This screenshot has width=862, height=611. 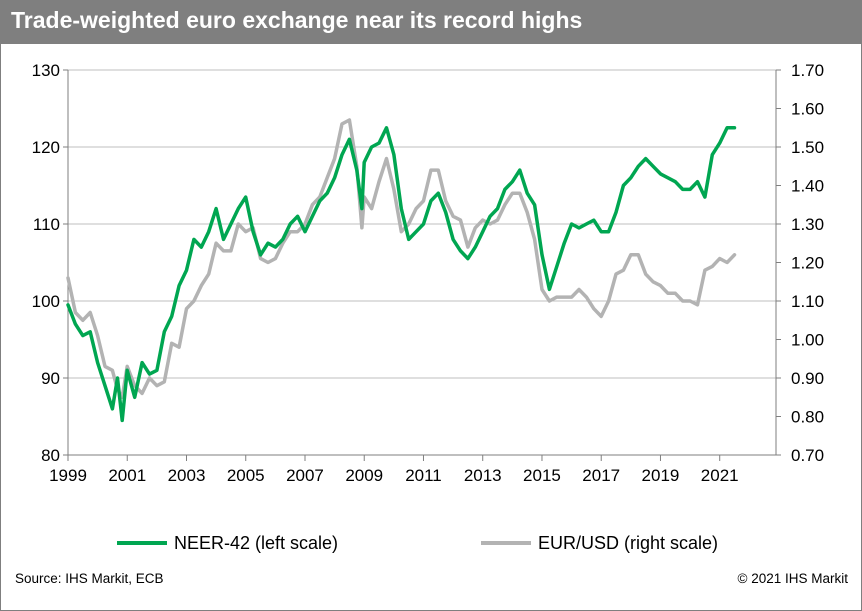 What do you see at coordinates (89, 578) in the screenshot?
I see `source-note: Source: IHS Markit, ECB` at bounding box center [89, 578].